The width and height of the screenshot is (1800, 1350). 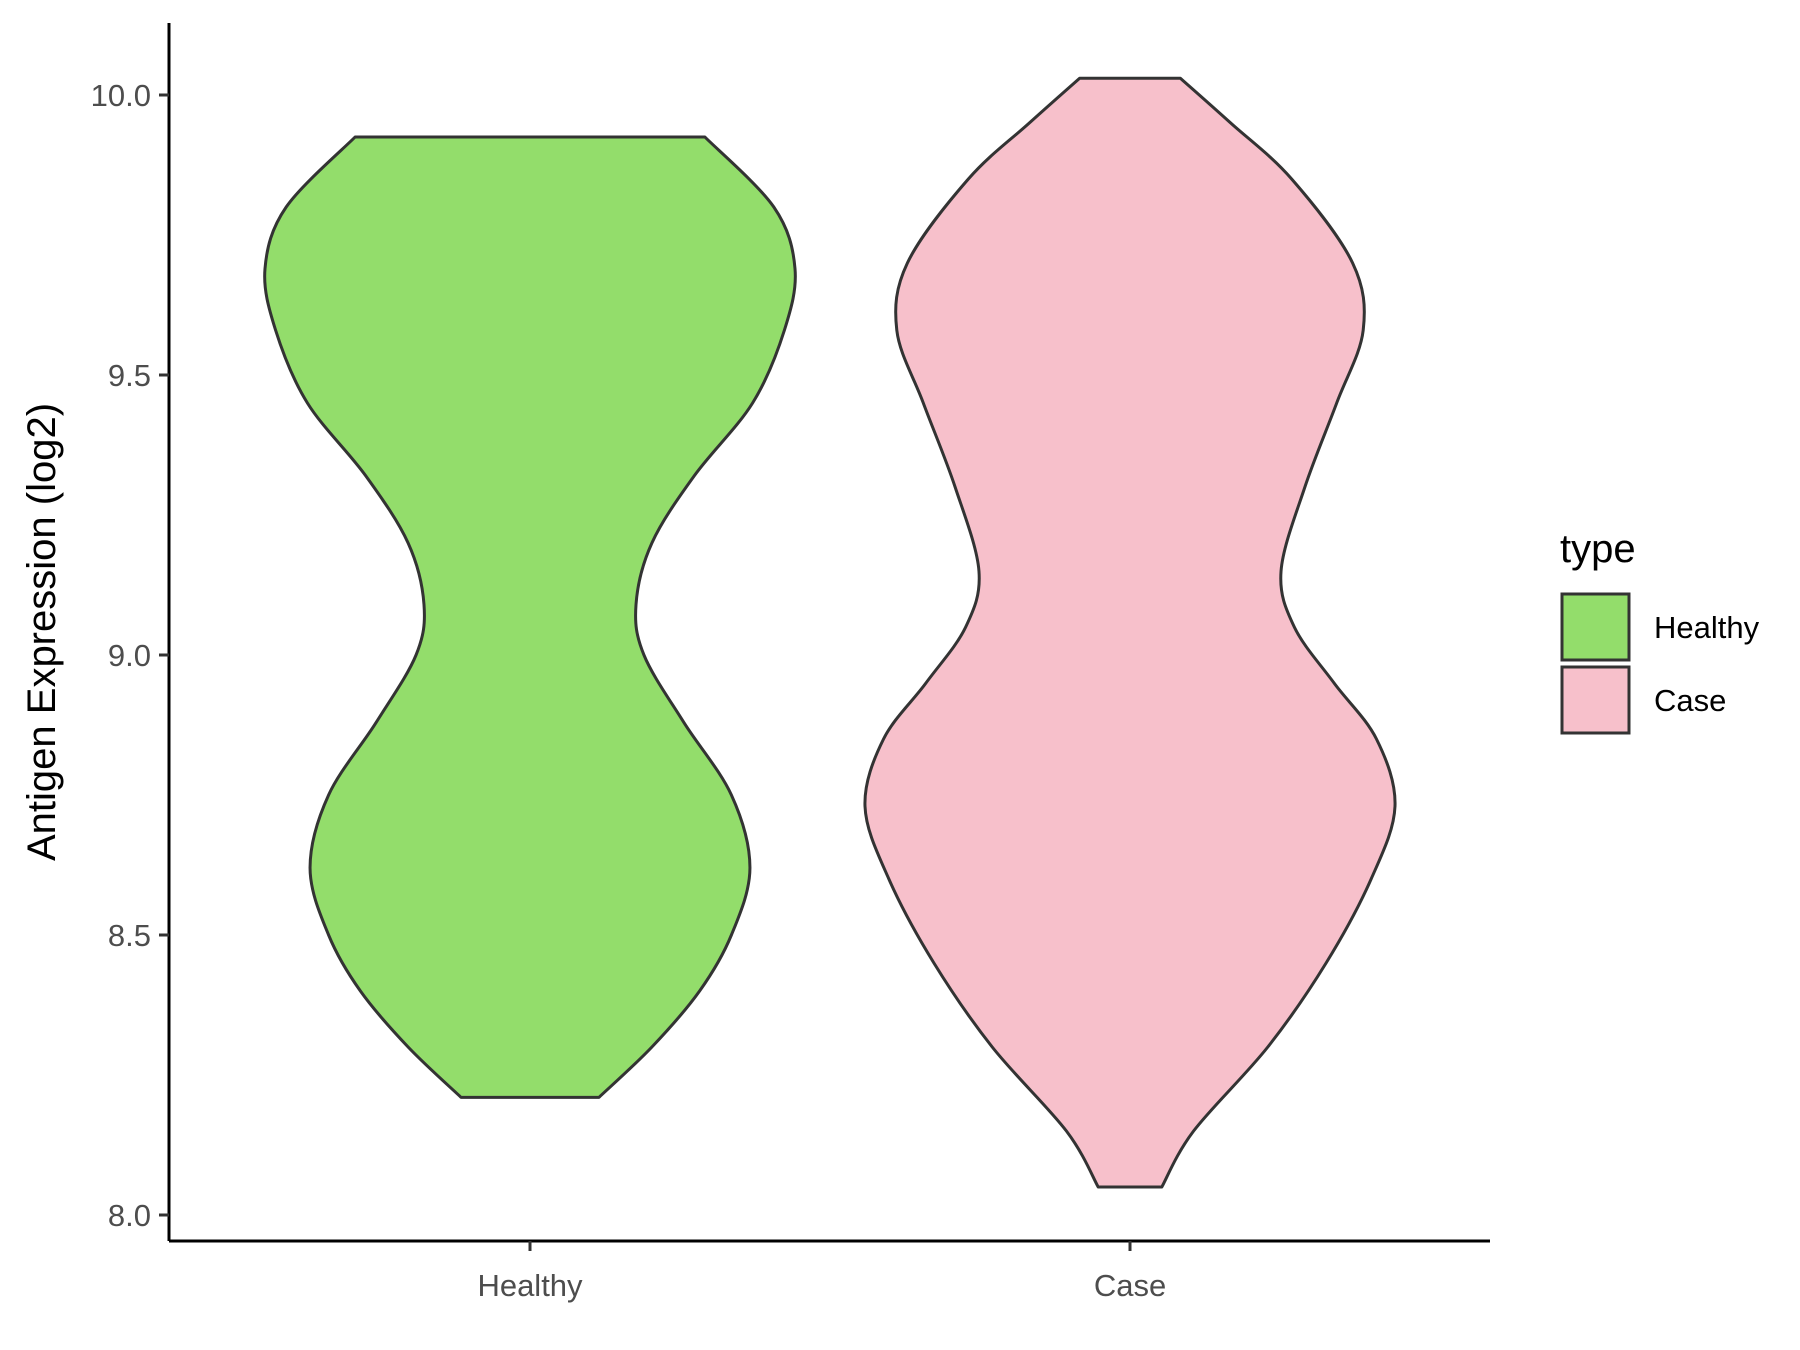 I want to click on x-tick-label: Case, so click(x=1130, y=1285).